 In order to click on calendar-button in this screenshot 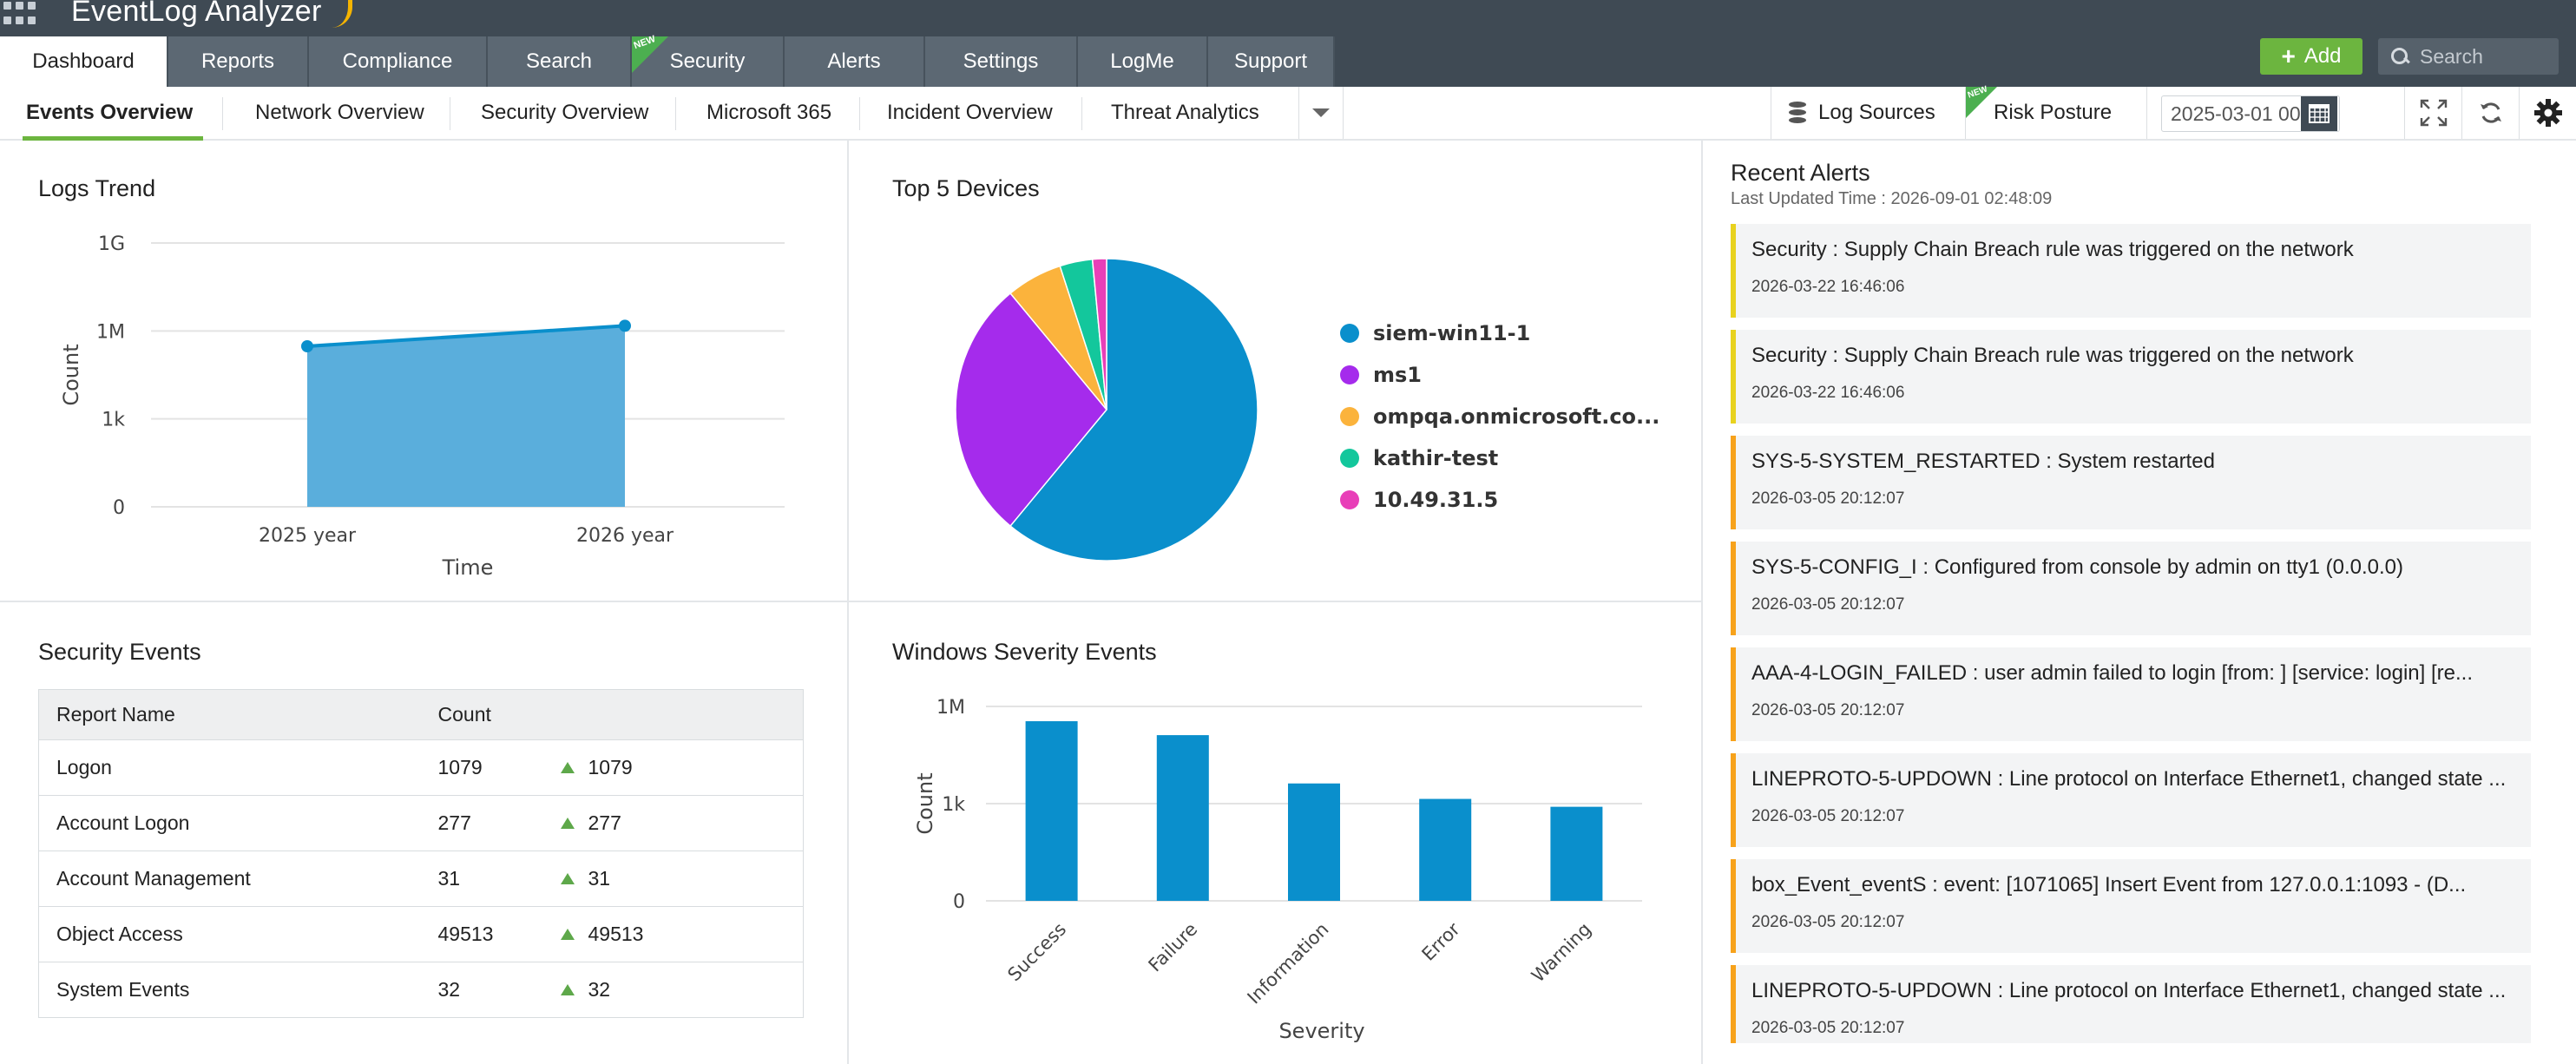, I will do `click(2319, 114)`.